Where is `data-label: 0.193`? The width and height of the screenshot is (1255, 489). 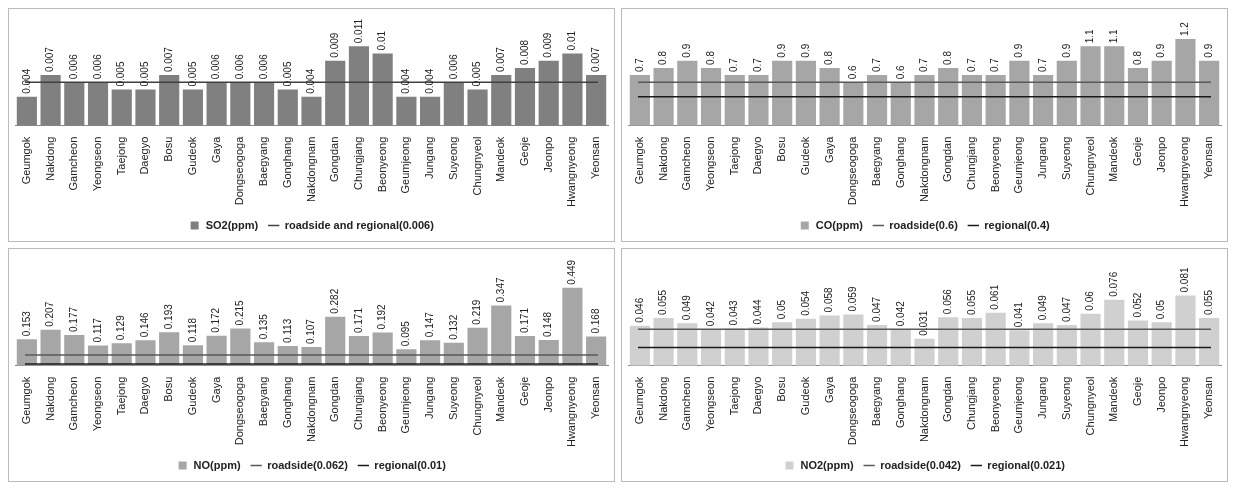 data-label: 0.193 is located at coordinates (168, 316).